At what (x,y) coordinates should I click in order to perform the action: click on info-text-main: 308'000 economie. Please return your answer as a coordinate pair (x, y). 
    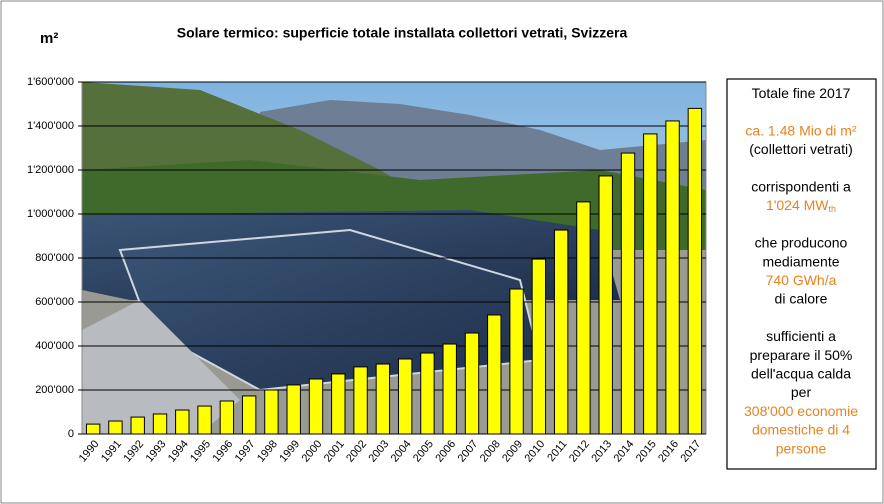
    Looking at the image, I should click on (801, 411).